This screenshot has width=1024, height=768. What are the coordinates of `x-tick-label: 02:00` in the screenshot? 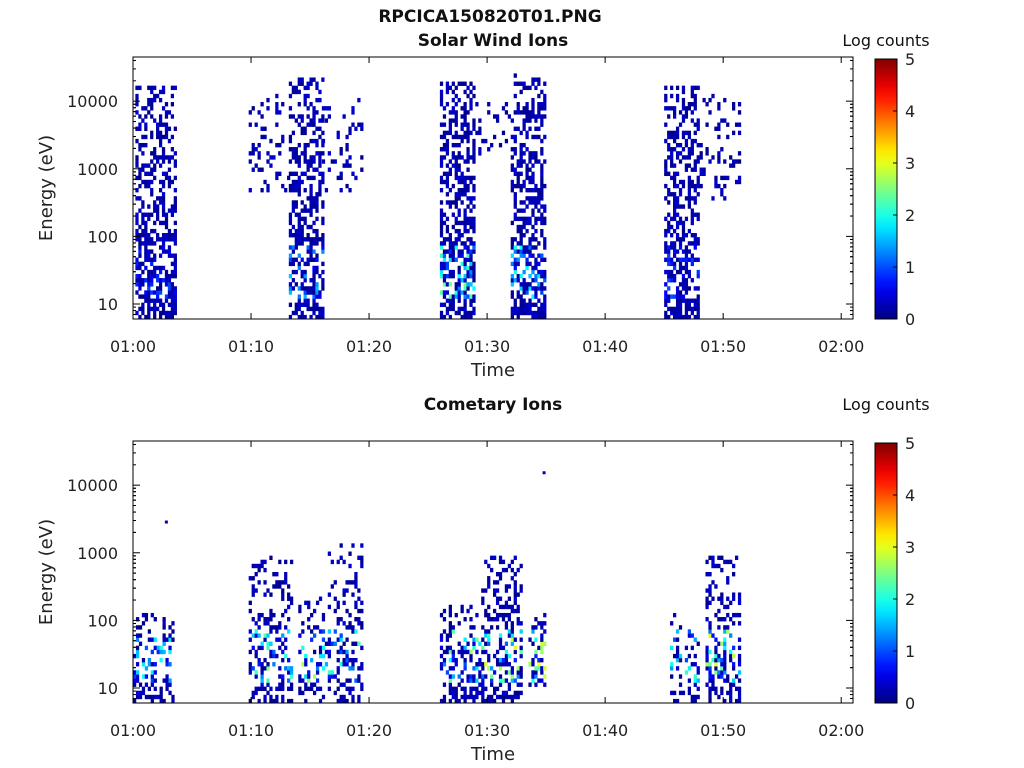 It's located at (841, 346).